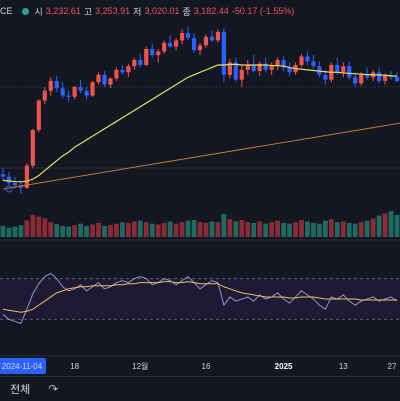 The width and height of the screenshot is (400, 401). What do you see at coordinates (53, 389) in the screenshot?
I see `jump-to-date-icon: ↷` at bounding box center [53, 389].